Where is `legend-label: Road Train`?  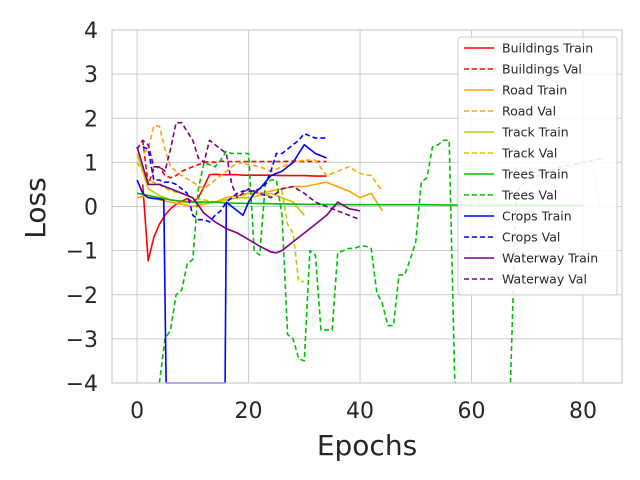 legend-label: Road Train is located at coordinates (534, 90).